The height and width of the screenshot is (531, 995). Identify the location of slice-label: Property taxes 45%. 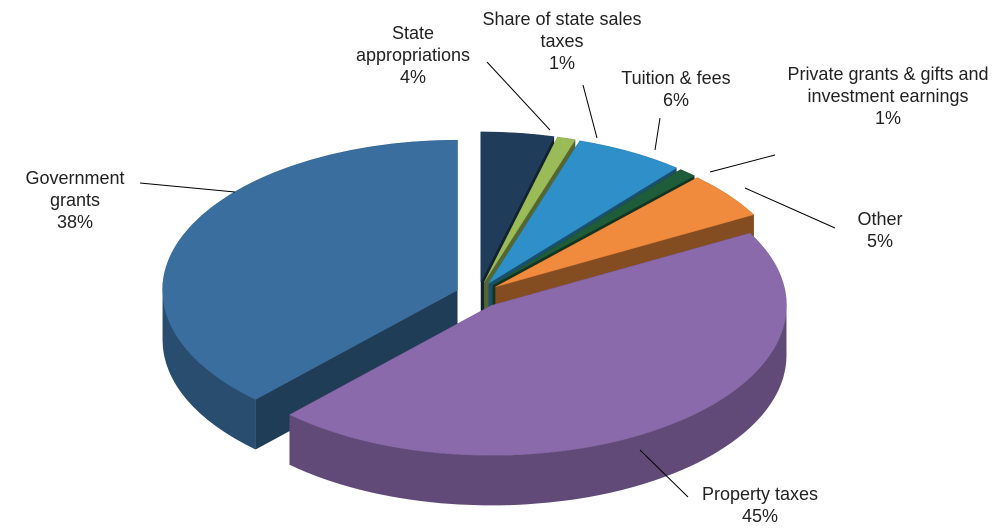
(760, 505).